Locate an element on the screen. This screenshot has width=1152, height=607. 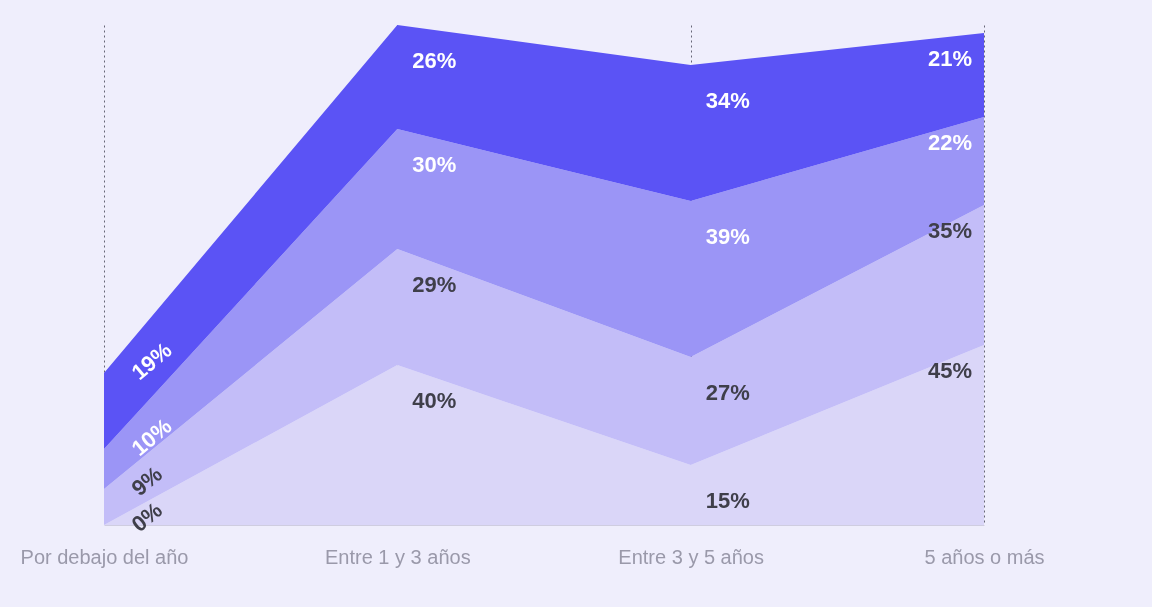
data-label: 26% is located at coordinates (434, 60).